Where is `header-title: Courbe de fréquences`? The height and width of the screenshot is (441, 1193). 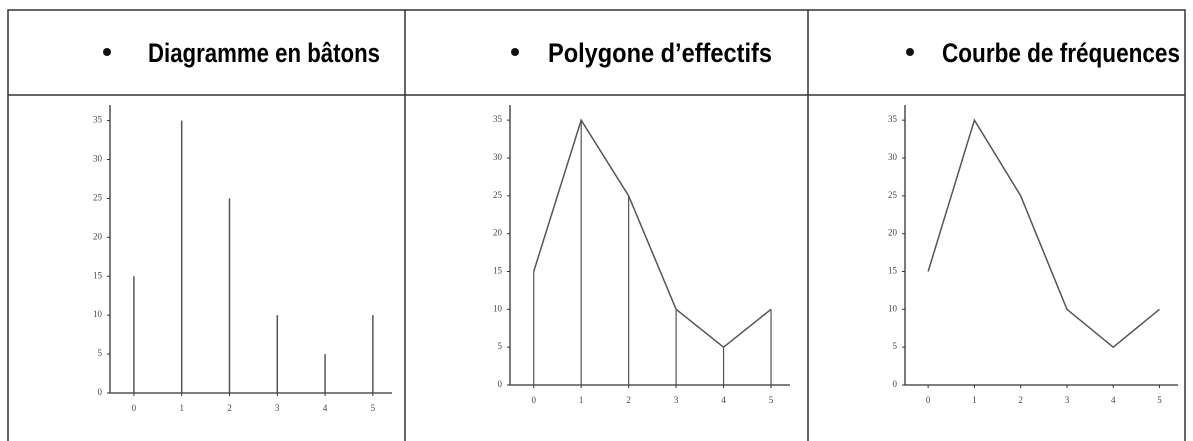
header-title: Courbe de fréquences is located at coordinates (1061, 53).